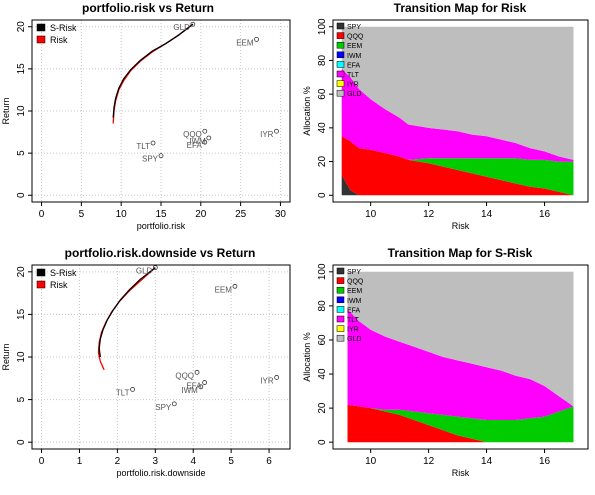  What do you see at coordinates (460, 253) in the screenshot?
I see `chart-title: Transition Map for S-Risk` at bounding box center [460, 253].